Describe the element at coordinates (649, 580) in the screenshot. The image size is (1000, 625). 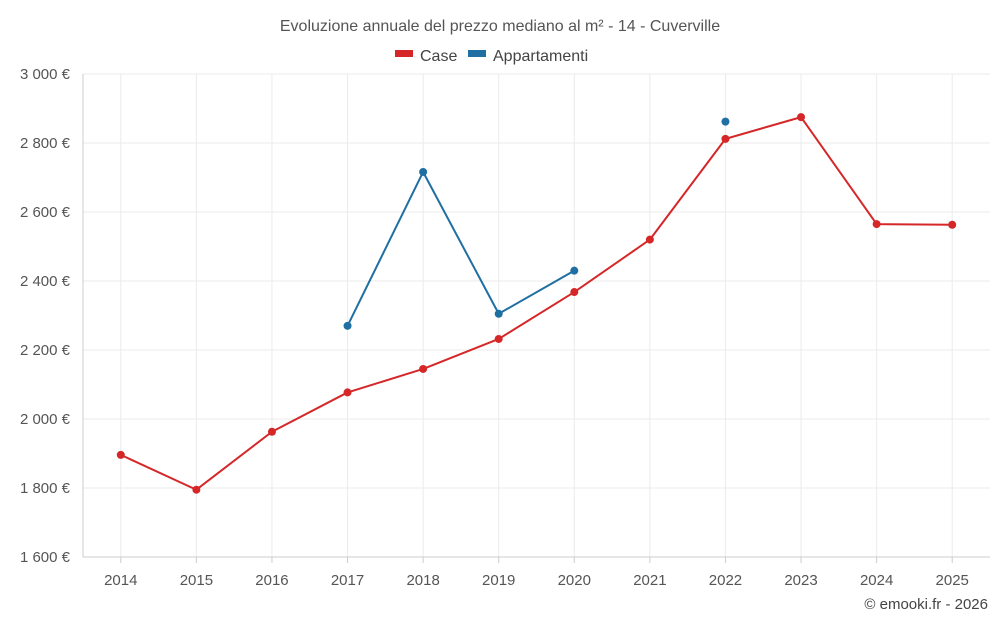
I see `x-tick-label: 2021` at that location.